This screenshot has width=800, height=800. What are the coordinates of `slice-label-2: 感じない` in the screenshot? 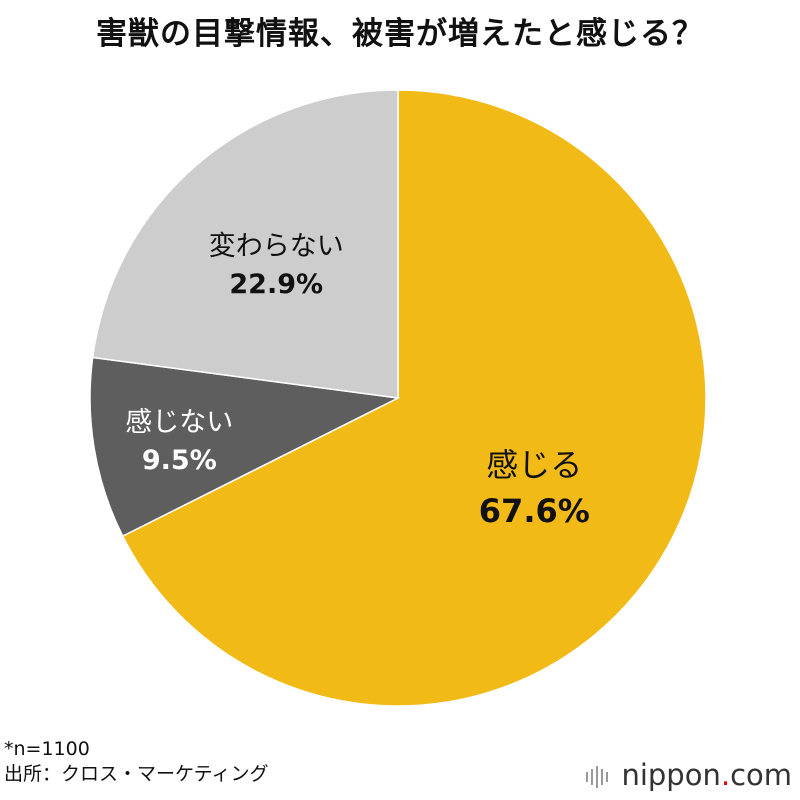 It's located at (179, 422).